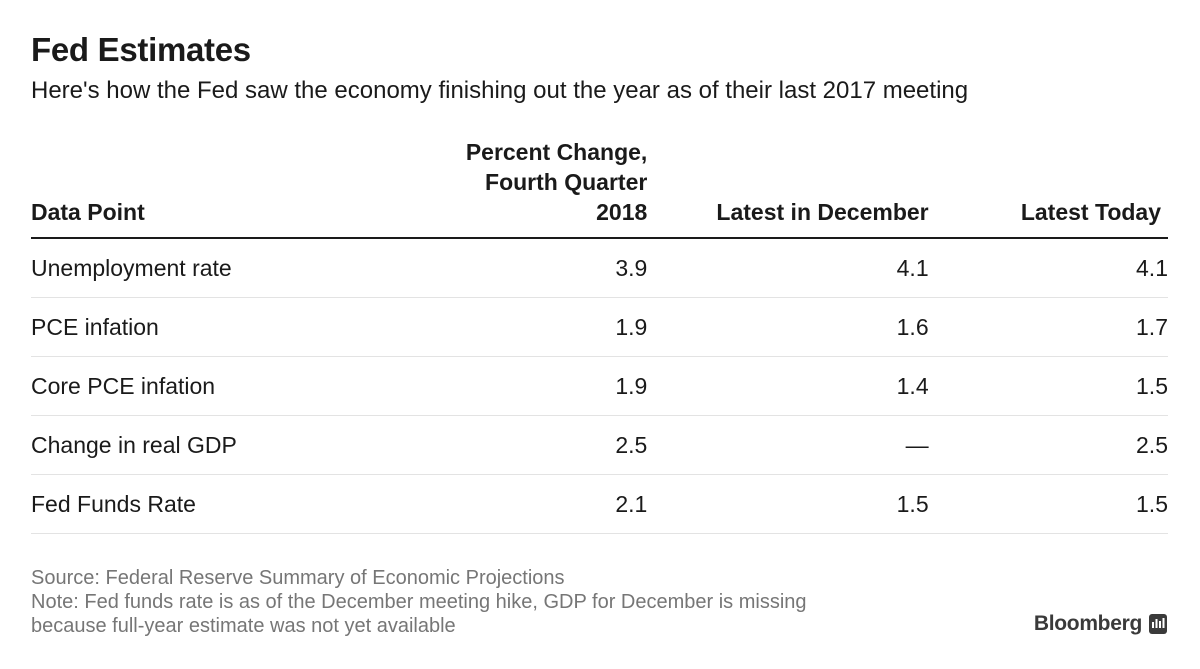 This screenshot has width=1200, height=669. Describe the element at coordinates (1048, 445) in the screenshot. I see `cell-today: 2.5` at that location.